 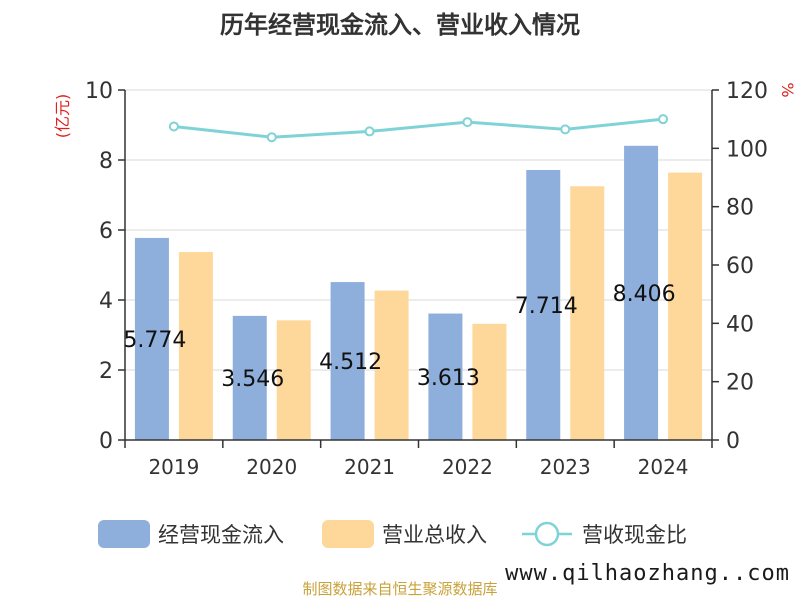 What do you see at coordinates (106, 231) in the screenshot?
I see `y-left-tick-label: 6` at bounding box center [106, 231].